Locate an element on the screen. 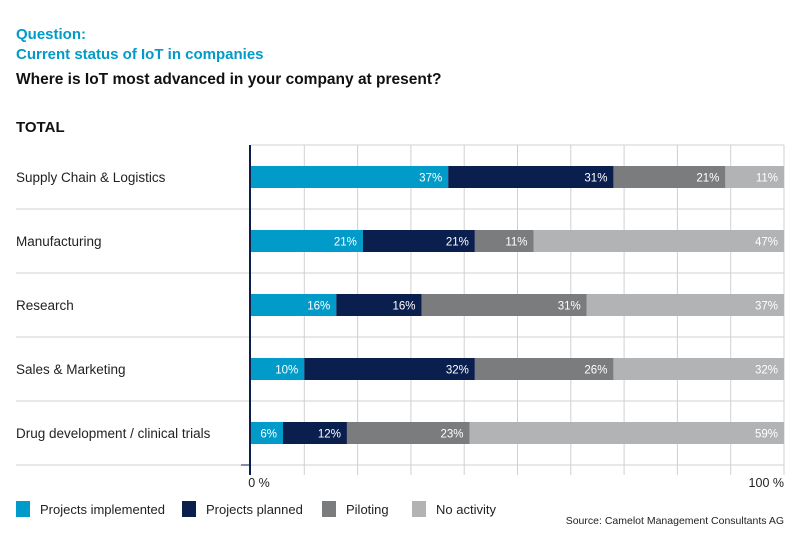 This screenshot has height=533, width=800. data-label: 12% is located at coordinates (329, 435).